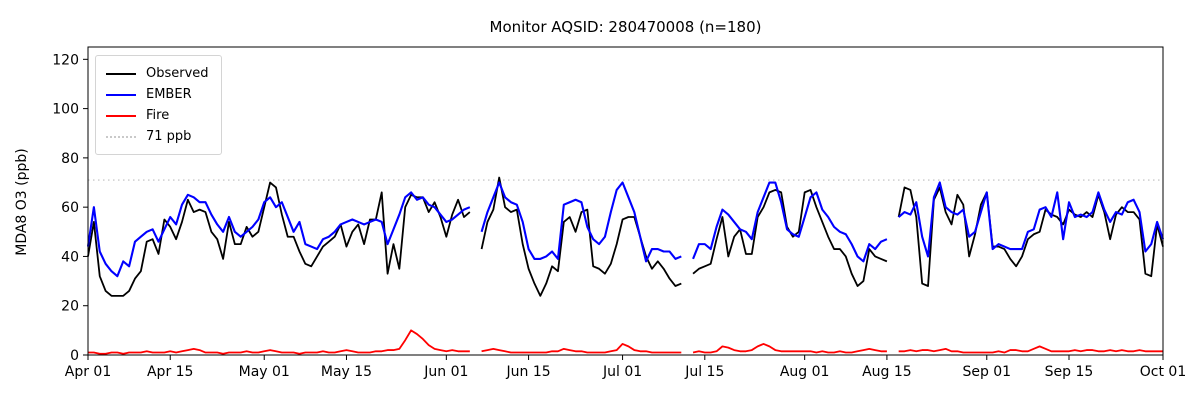  I want to click on legend-label-fire: Fire, so click(158, 115).